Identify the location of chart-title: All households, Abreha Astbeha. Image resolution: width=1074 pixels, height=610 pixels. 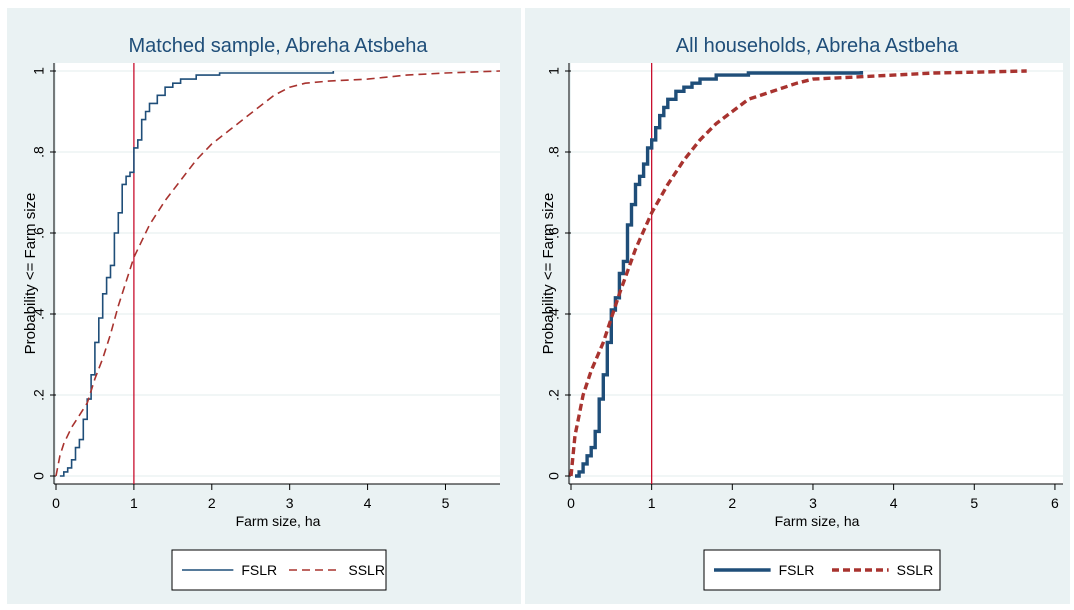
(817, 46).